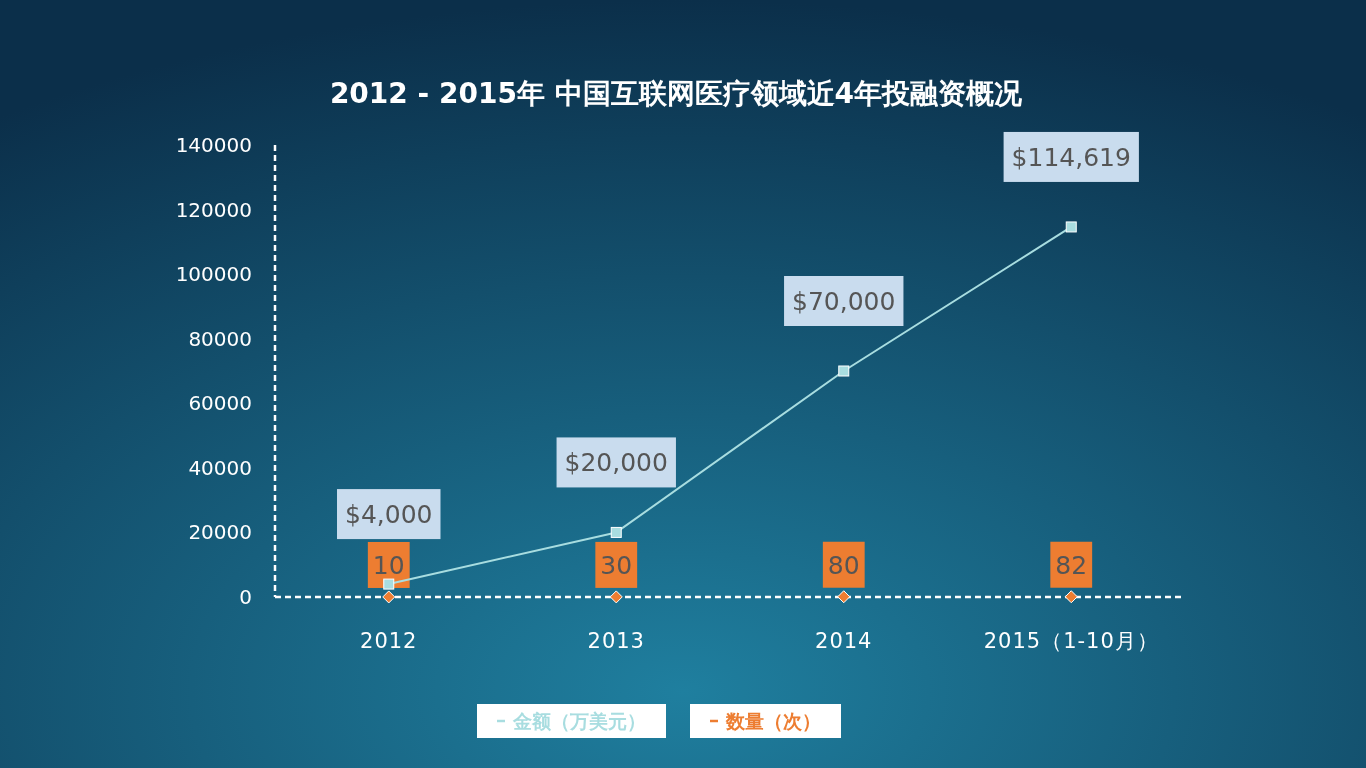 The height and width of the screenshot is (768, 1366). I want to click on y-tick-label: 40000, so click(220, 467).